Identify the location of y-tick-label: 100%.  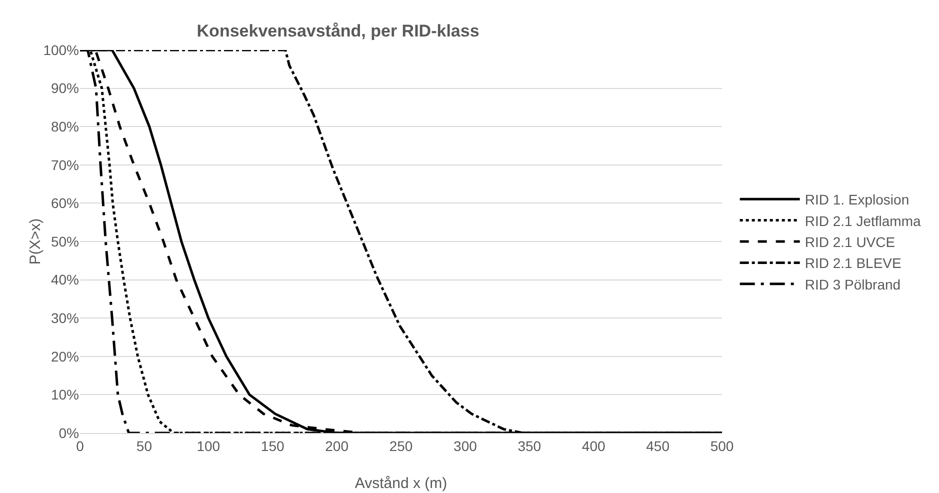
(61, 50).